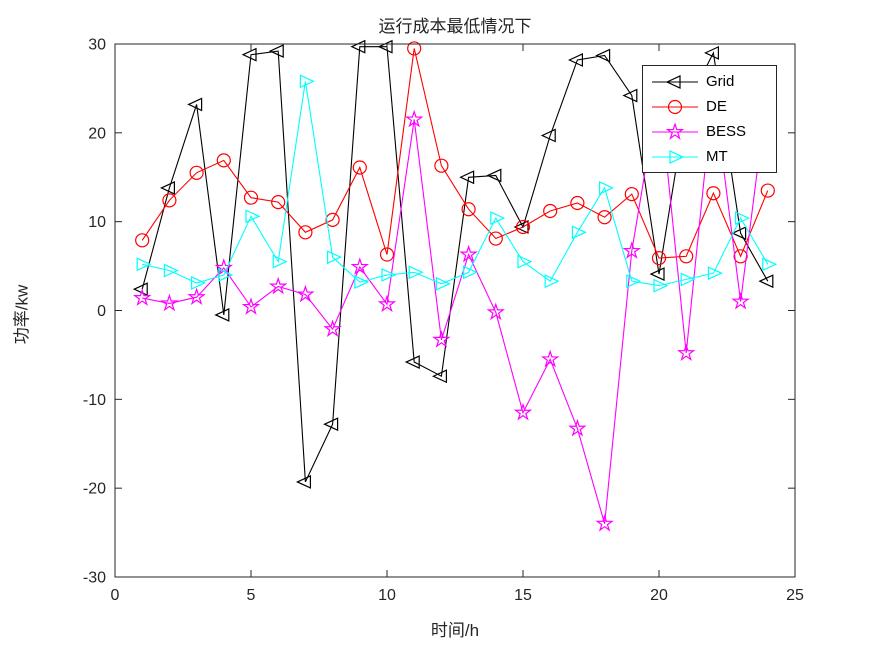  What do you see at coordinates (675, 156) in the screenshot?
I see `legend-marker-mt` at bounding box center [675, 156].